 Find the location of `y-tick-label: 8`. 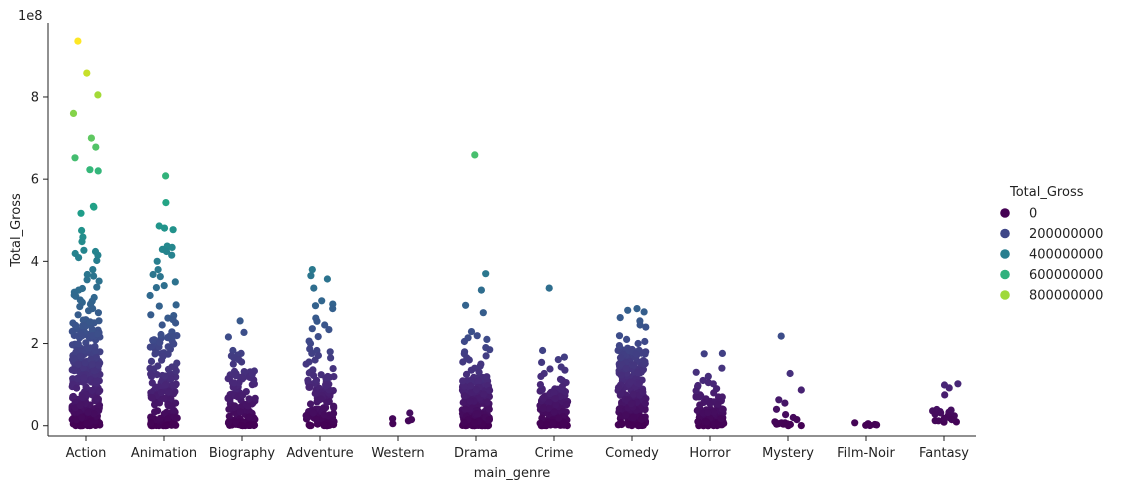

y-tick-label: 8 is located at coordinates (35, 97).